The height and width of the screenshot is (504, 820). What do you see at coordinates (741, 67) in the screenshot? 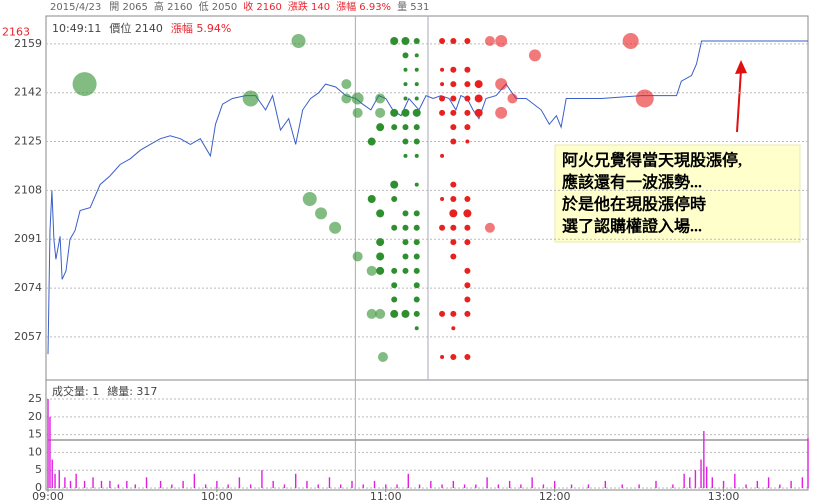
I see `arrow-head` at bounding box center [741, 67].